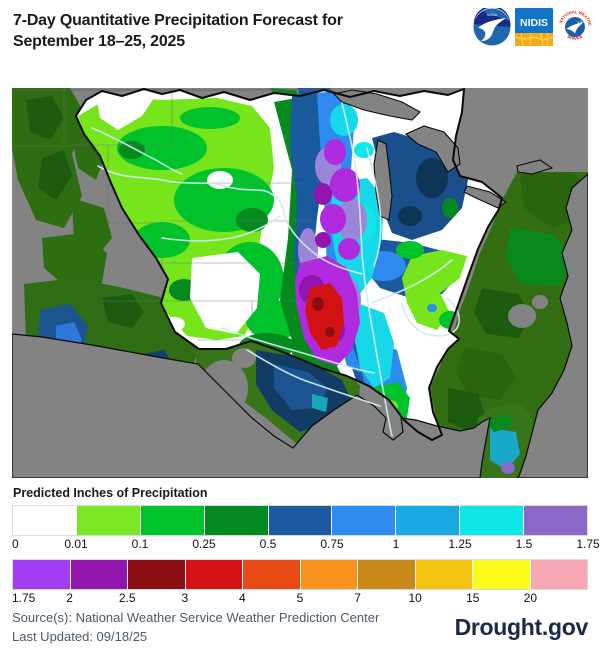 Image resolution: width=600 pixels, height=672 pixels. I want to click on legend-tick-label: 20, so click(530, 598).